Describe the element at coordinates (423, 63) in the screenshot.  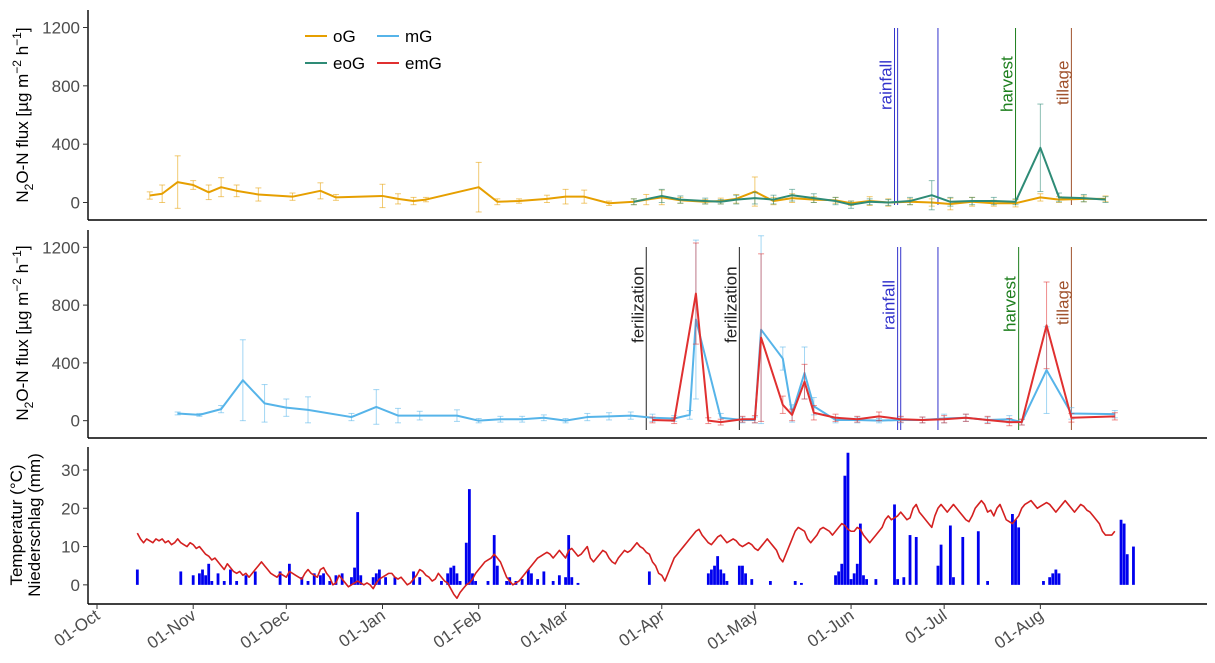
I see `legend-label-emG: emG` at that location.